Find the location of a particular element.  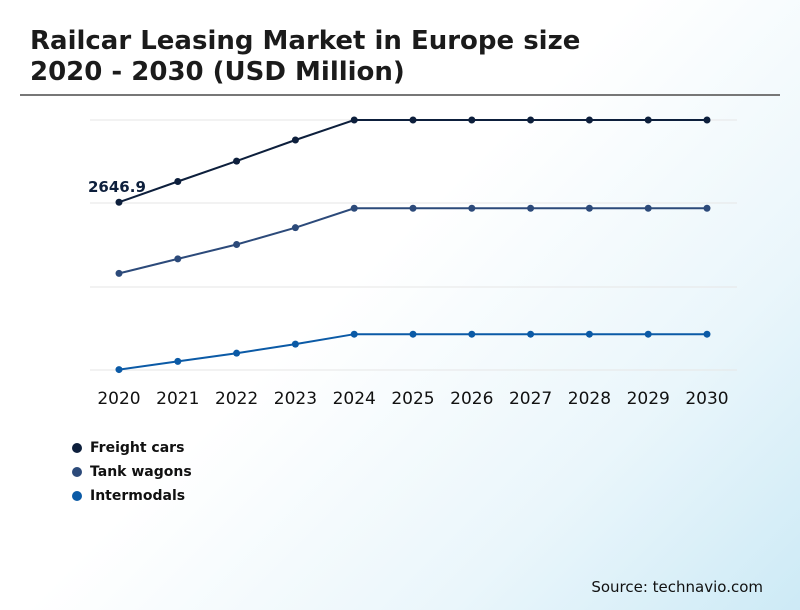

point-freight-cars-2022 is located at coordinates (237, 161).